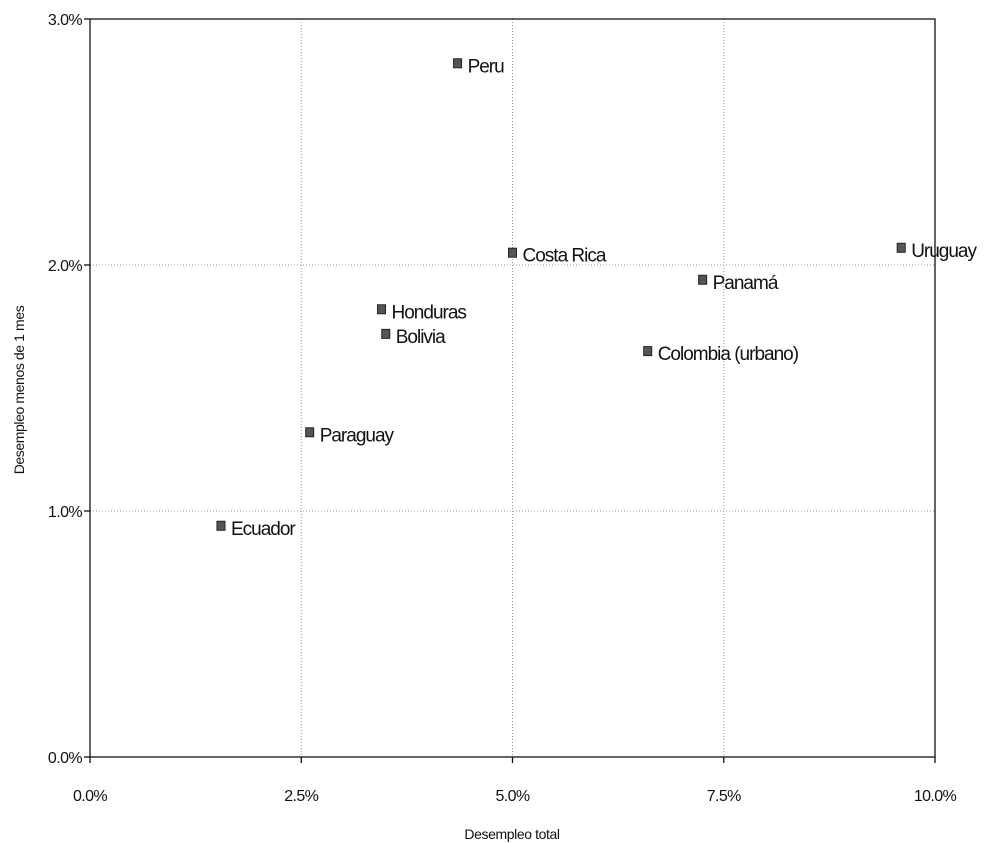 This screenshot has height=843, width=989. Describe the element at coordinates (65, 512) in the screenshot. I see `y-tick-label: 1.0%` at that location.